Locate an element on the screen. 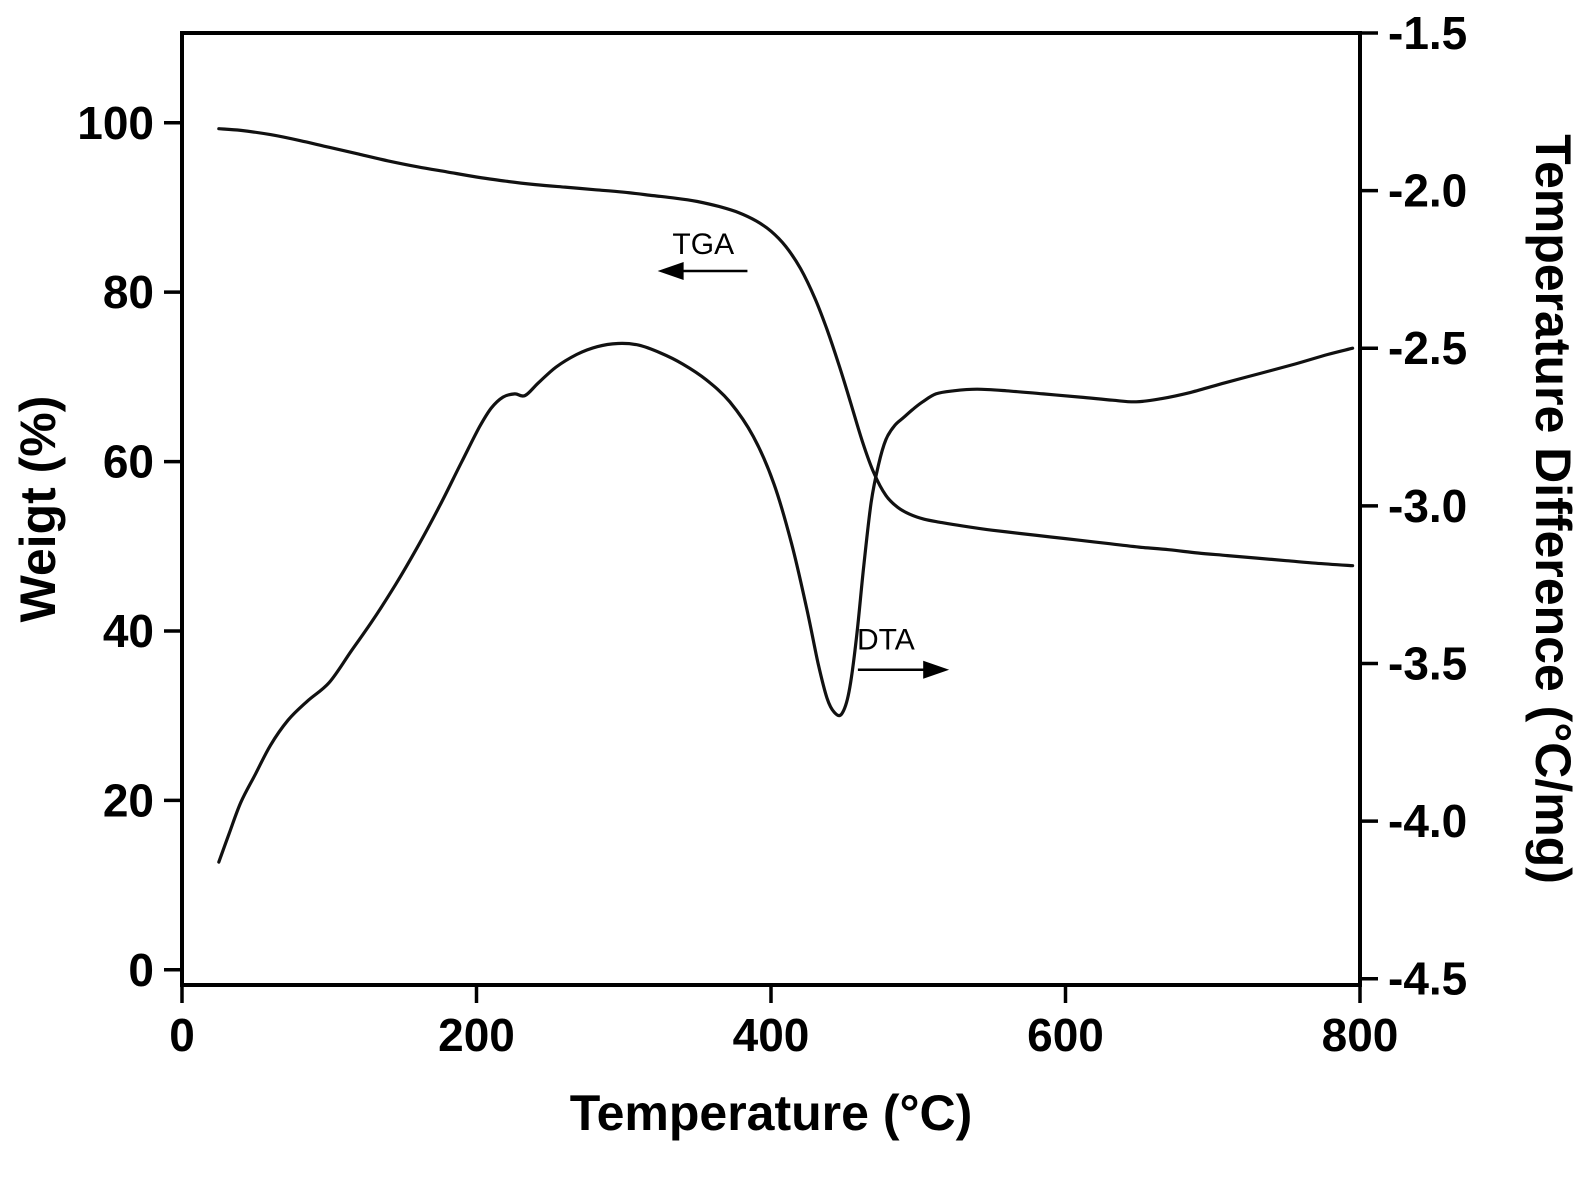  x-axis-tick-label: 800 is located at coordinates (1360, 1035).